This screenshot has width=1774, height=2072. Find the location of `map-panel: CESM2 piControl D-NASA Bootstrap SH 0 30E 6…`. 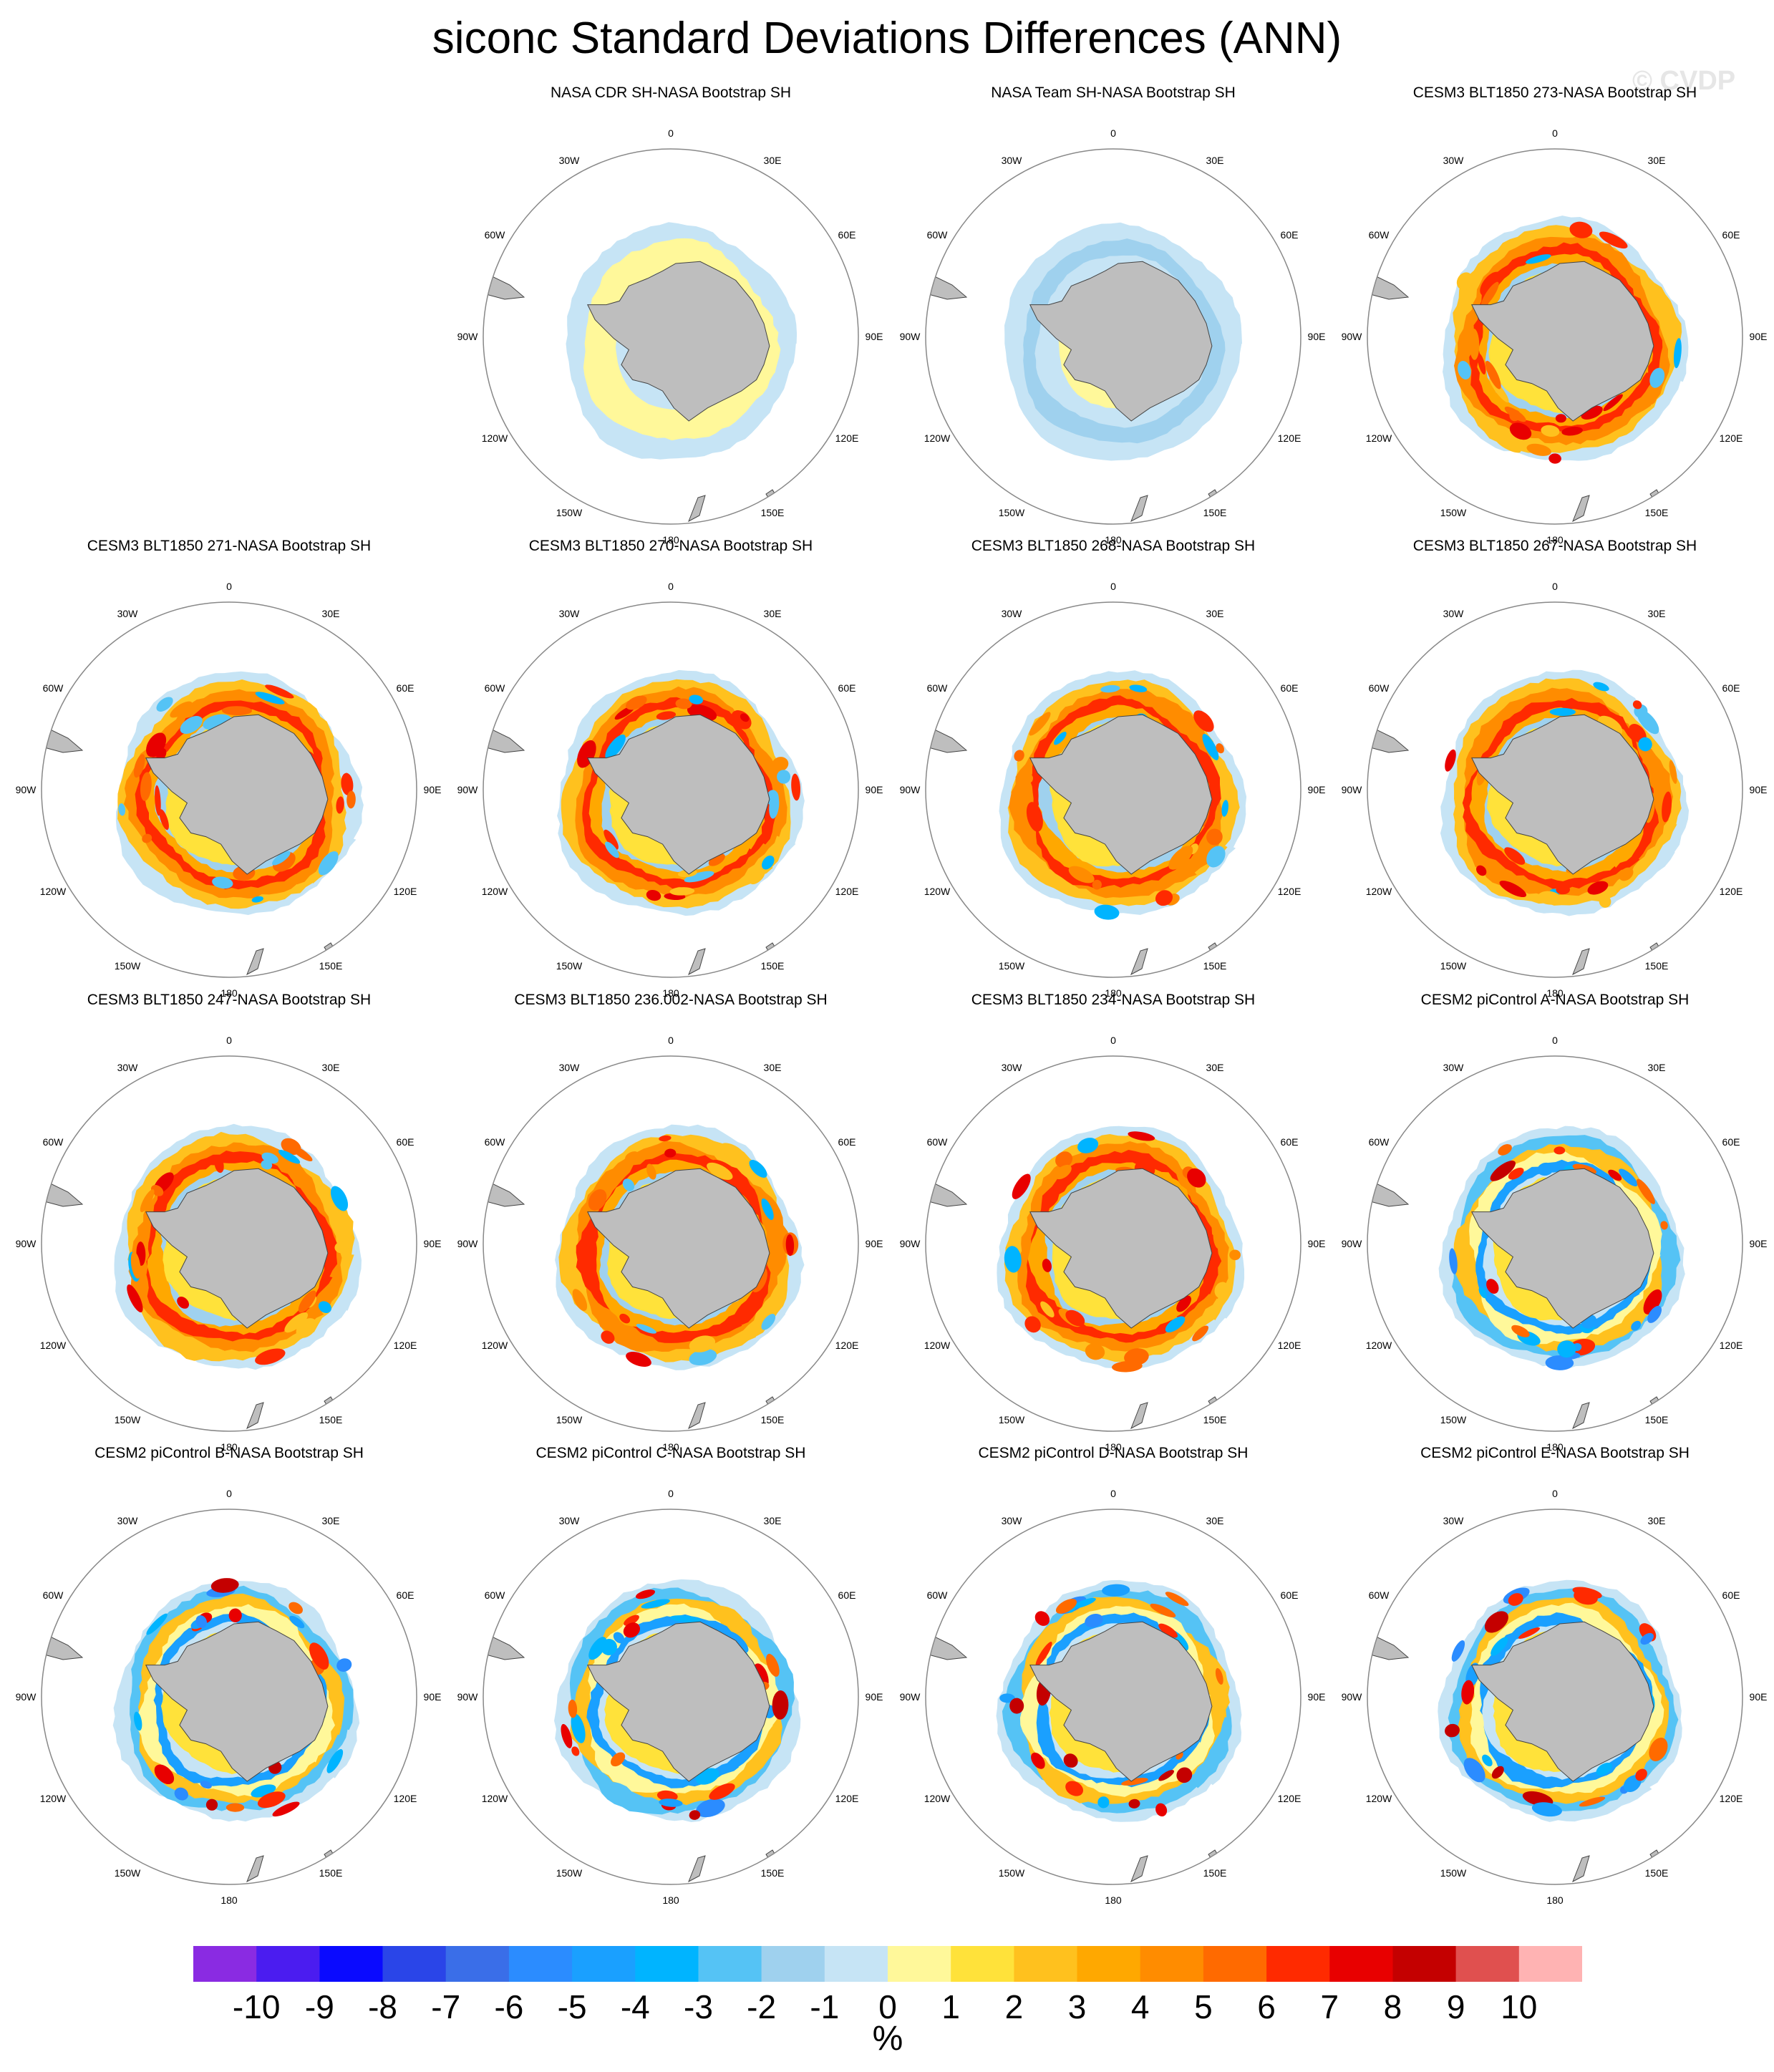

map-panel: CESM2 piControl D-NASA Bootstrap SH 0 30E 6… is located at coordinates (1113, 1675).